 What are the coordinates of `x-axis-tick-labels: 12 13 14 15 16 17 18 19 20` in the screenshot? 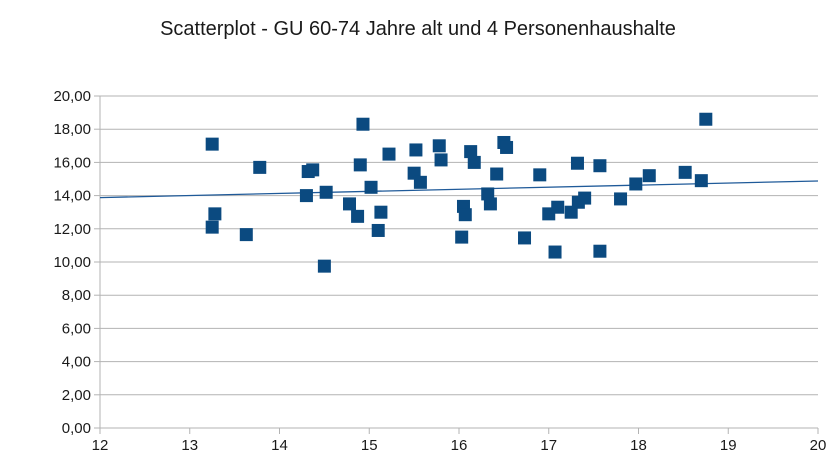 It's located at (459, 445).